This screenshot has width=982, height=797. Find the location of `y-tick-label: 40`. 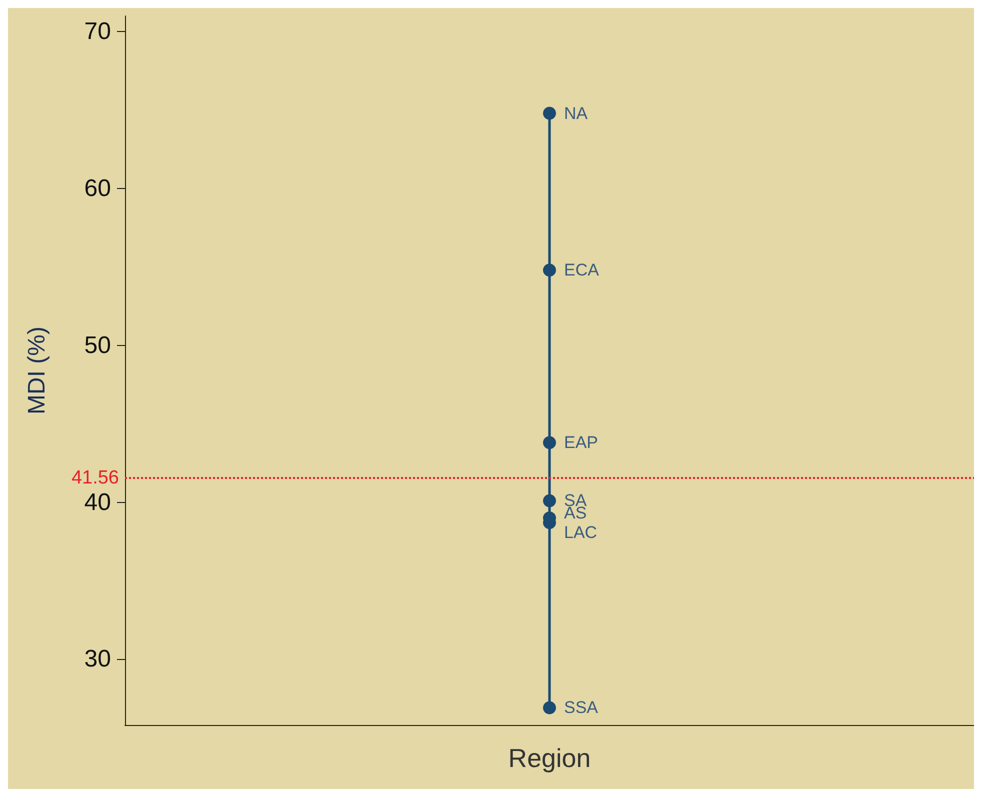

y-tick-label: 40 is located at coordinates (97, 502).